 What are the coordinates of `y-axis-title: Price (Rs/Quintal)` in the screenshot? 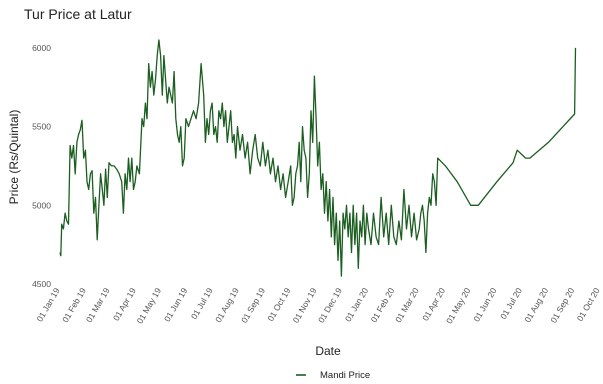 It's located at (14, 157).